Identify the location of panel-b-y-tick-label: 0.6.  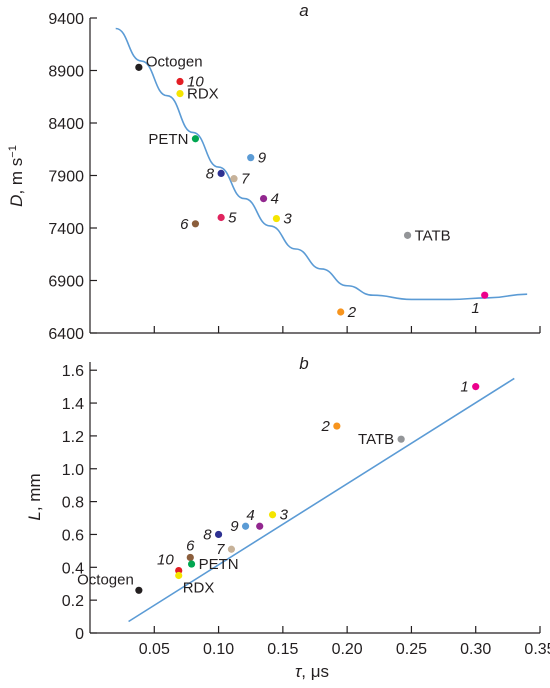
(73, 535).